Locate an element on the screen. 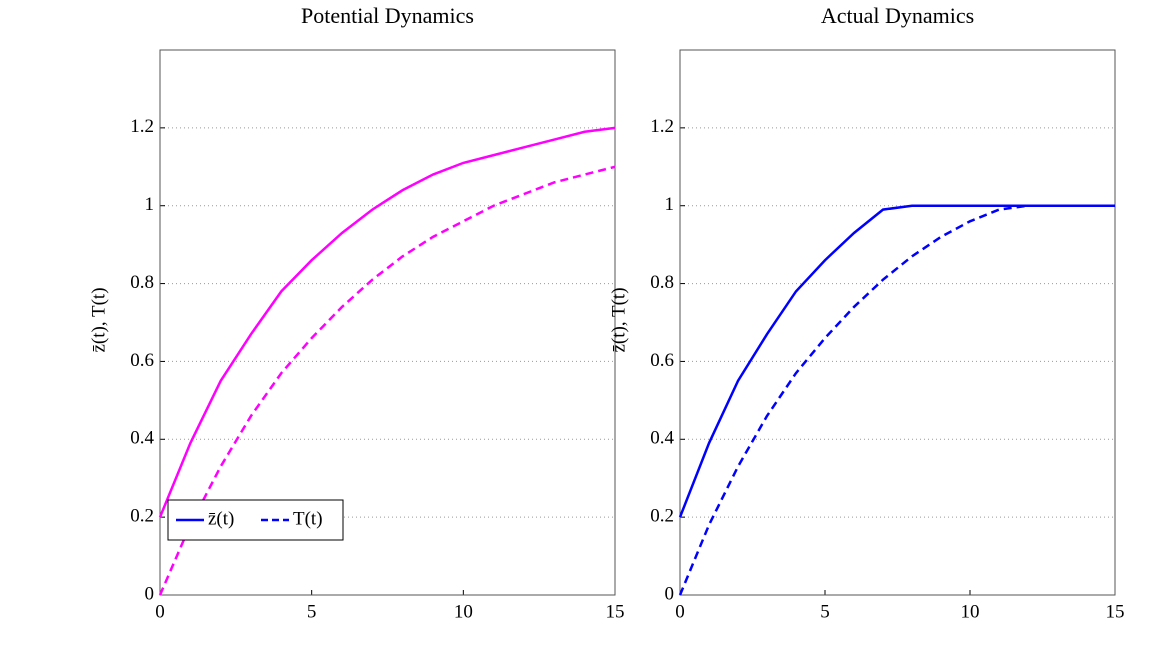  chart-title: Actual Dynamics is located at coordinates (897, 15).